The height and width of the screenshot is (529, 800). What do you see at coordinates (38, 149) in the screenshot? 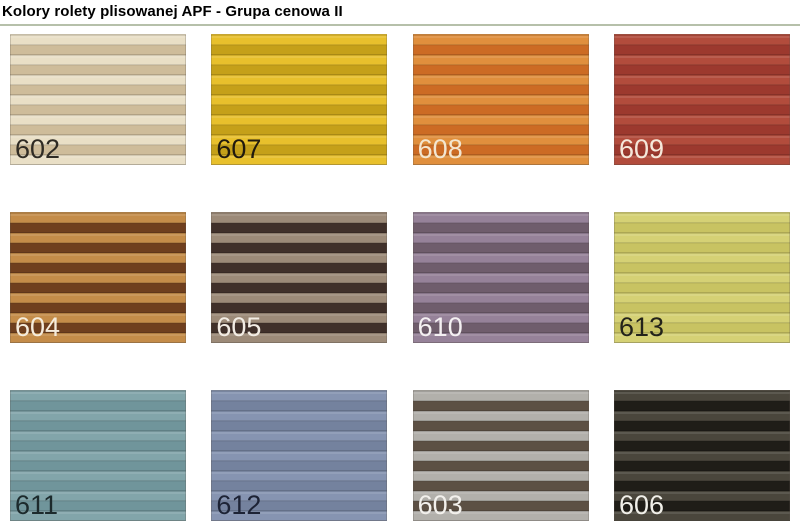
I see `swatch-code: 602` at bounding box center [38, 149].